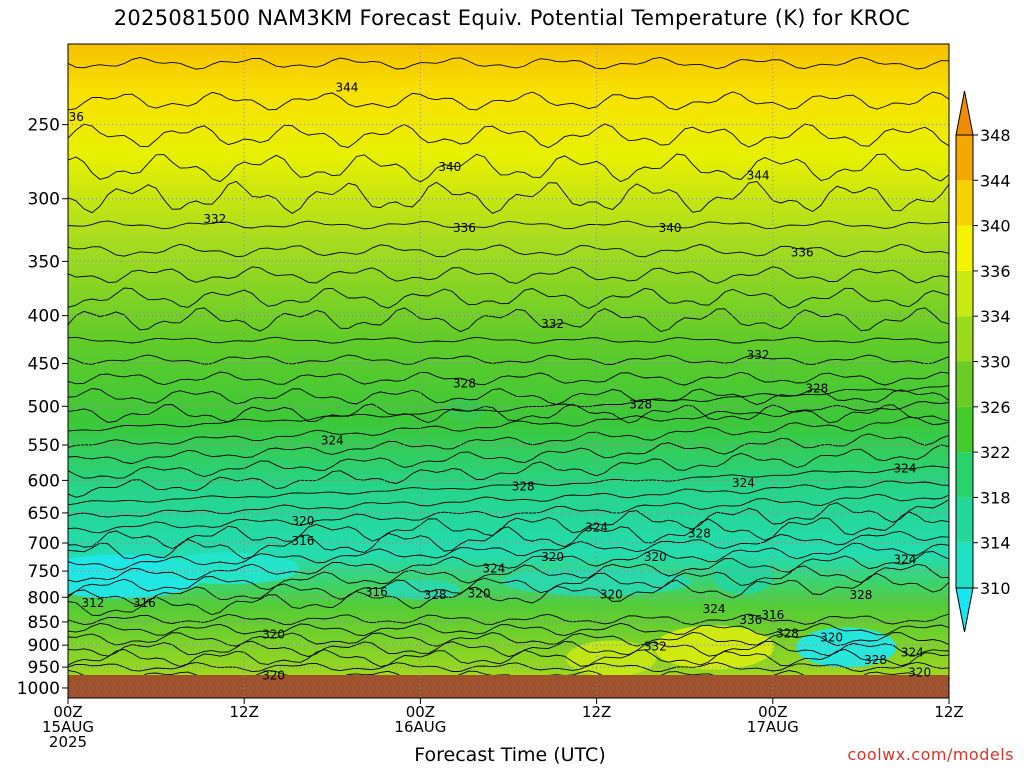  I want to click on y-tick-label: 1000, so click(38, 689).